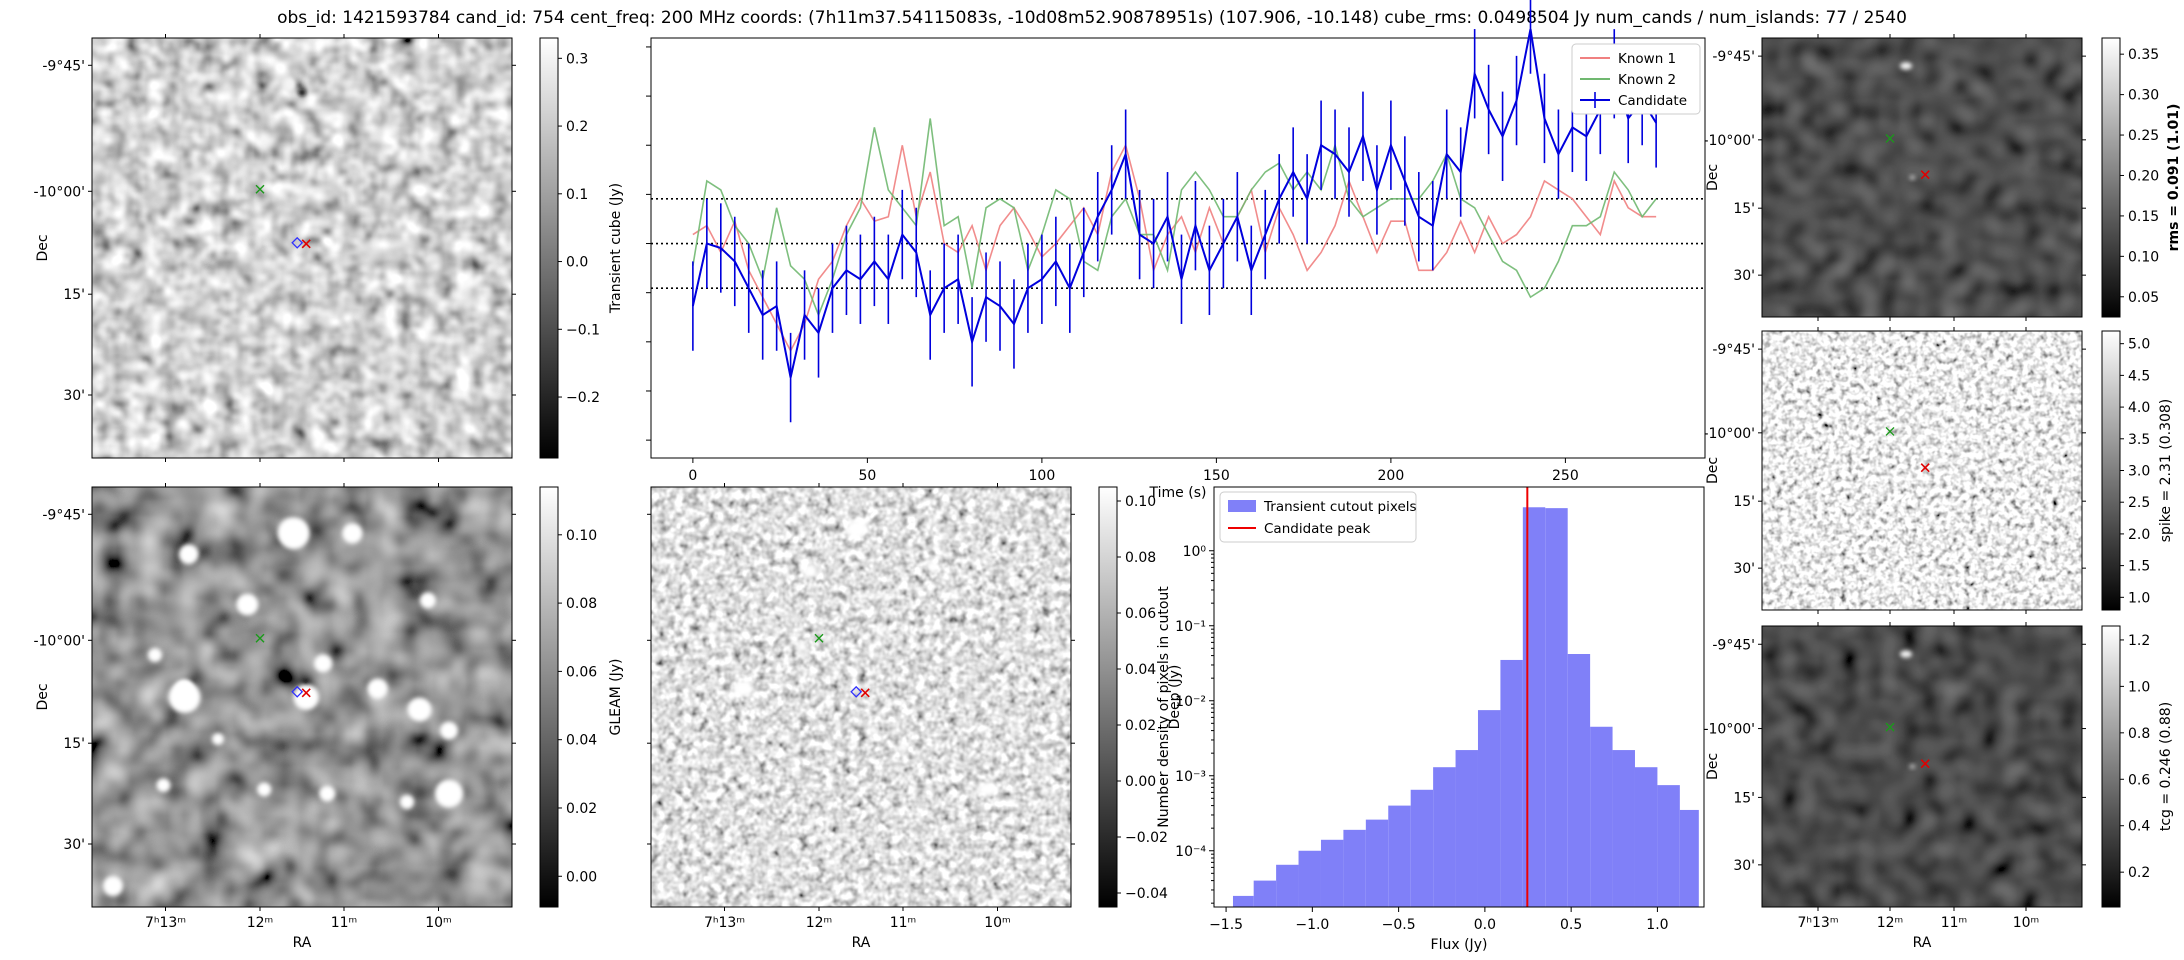  Describe the element at coordinates (1925, 468) in the screenshot. I see `spike-candidate-marker` at that location.